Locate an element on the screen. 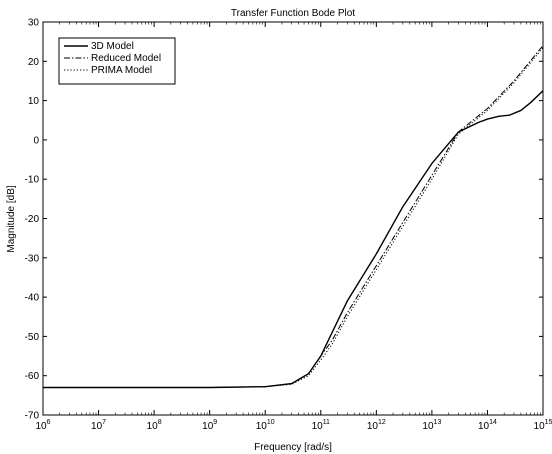 Image resolution: width=552 pixels, height=454 pixels. x-tick-label: 10¹⁰ is located at coordinates (265, 425).